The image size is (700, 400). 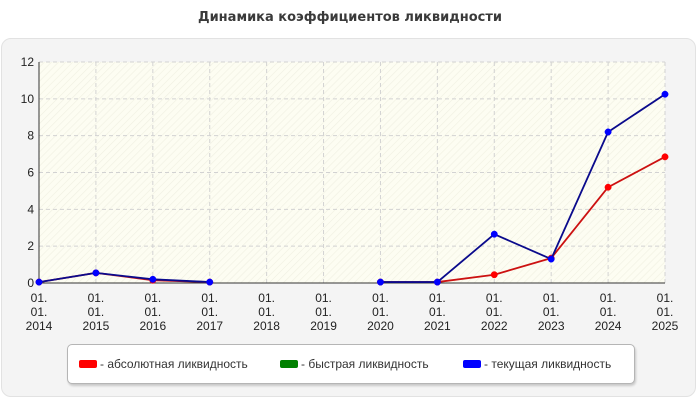 What do you see at coordinates (380, 312) in the screenshot?
I see `x-tick-label: 01. 01. 2020` at bounding box center [380, 312].